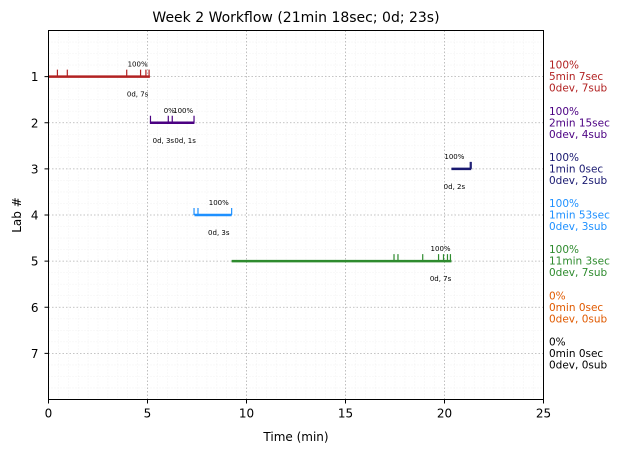 The image size is (623, 453). What do you see at coordinates (35, 354) in the screenshot?
I see `y-tick-label: 7` at bounding box center [35, 354].